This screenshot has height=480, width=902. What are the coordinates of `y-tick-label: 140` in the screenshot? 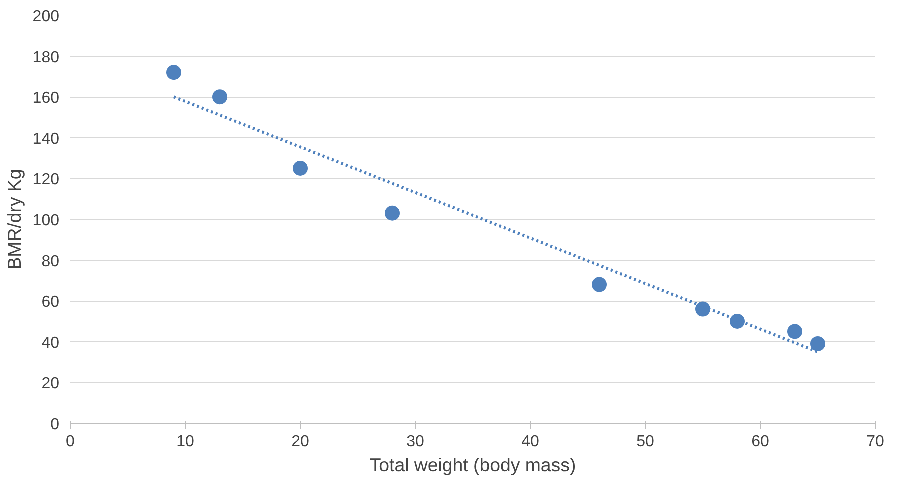 It's located at (46, 139).